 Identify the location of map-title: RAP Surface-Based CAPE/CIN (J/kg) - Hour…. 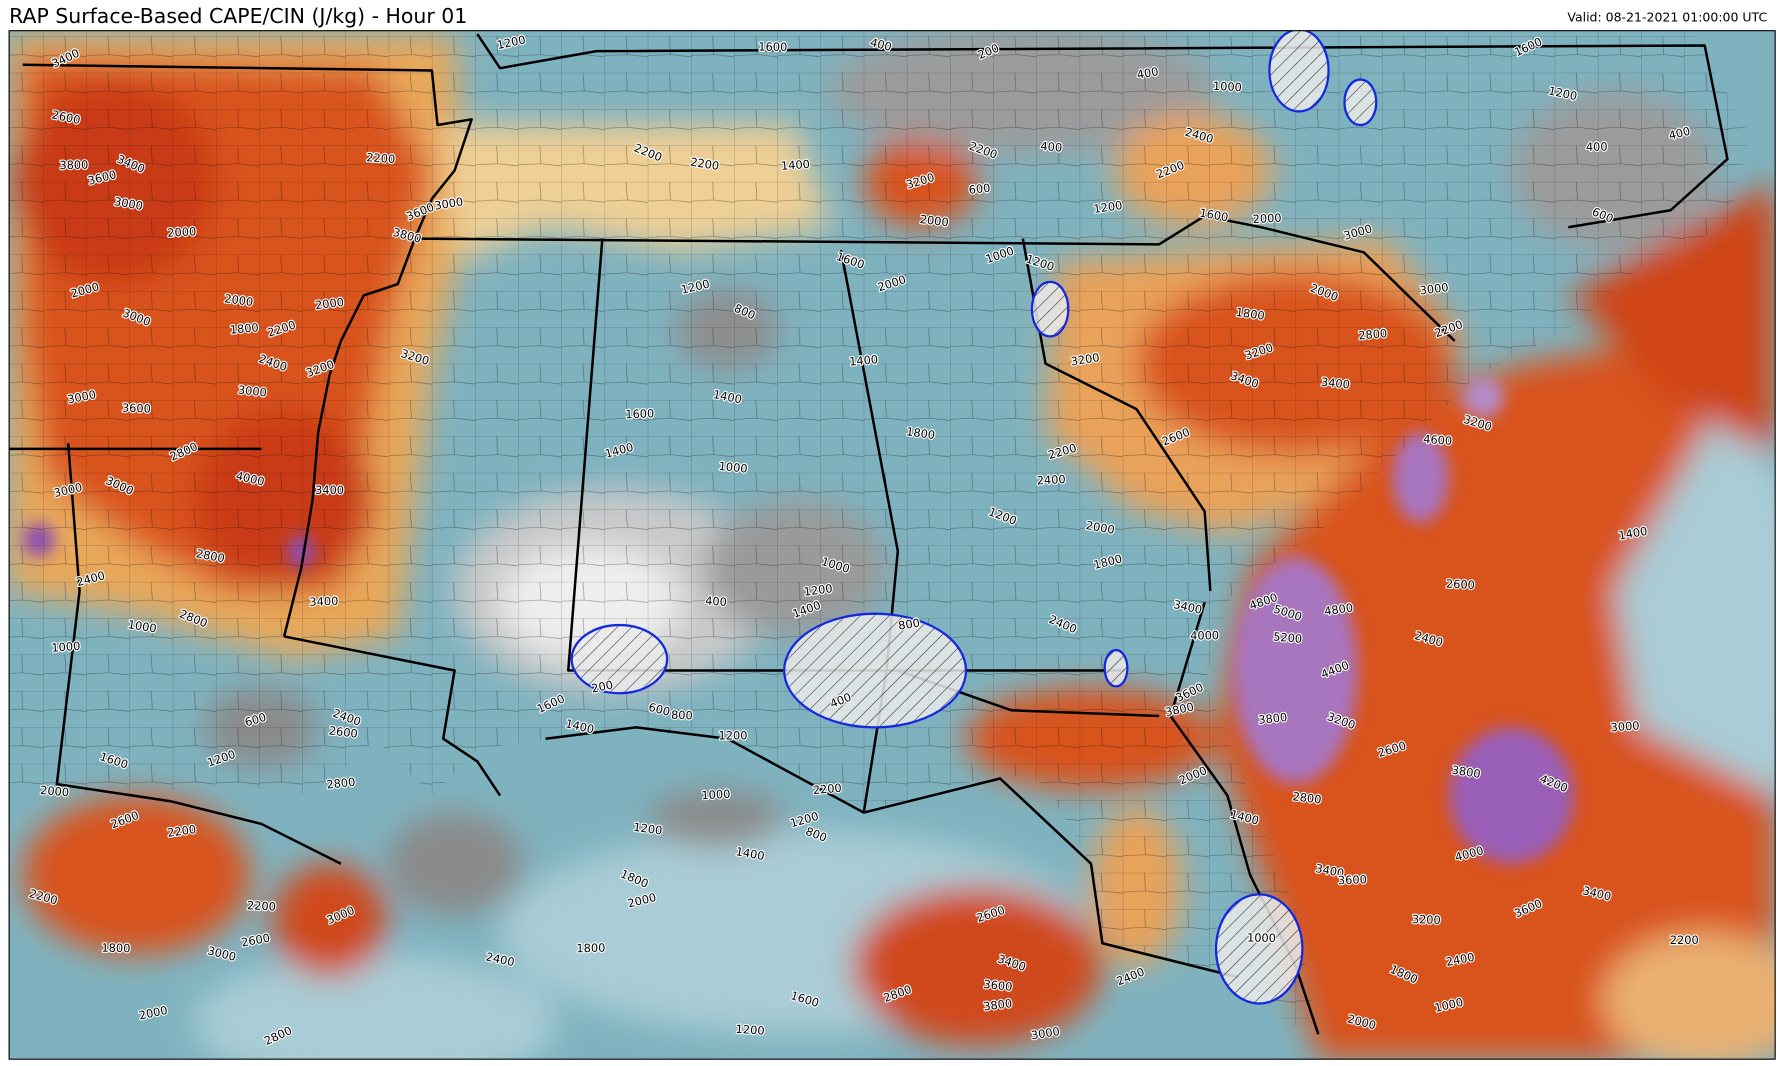
(238, 16).